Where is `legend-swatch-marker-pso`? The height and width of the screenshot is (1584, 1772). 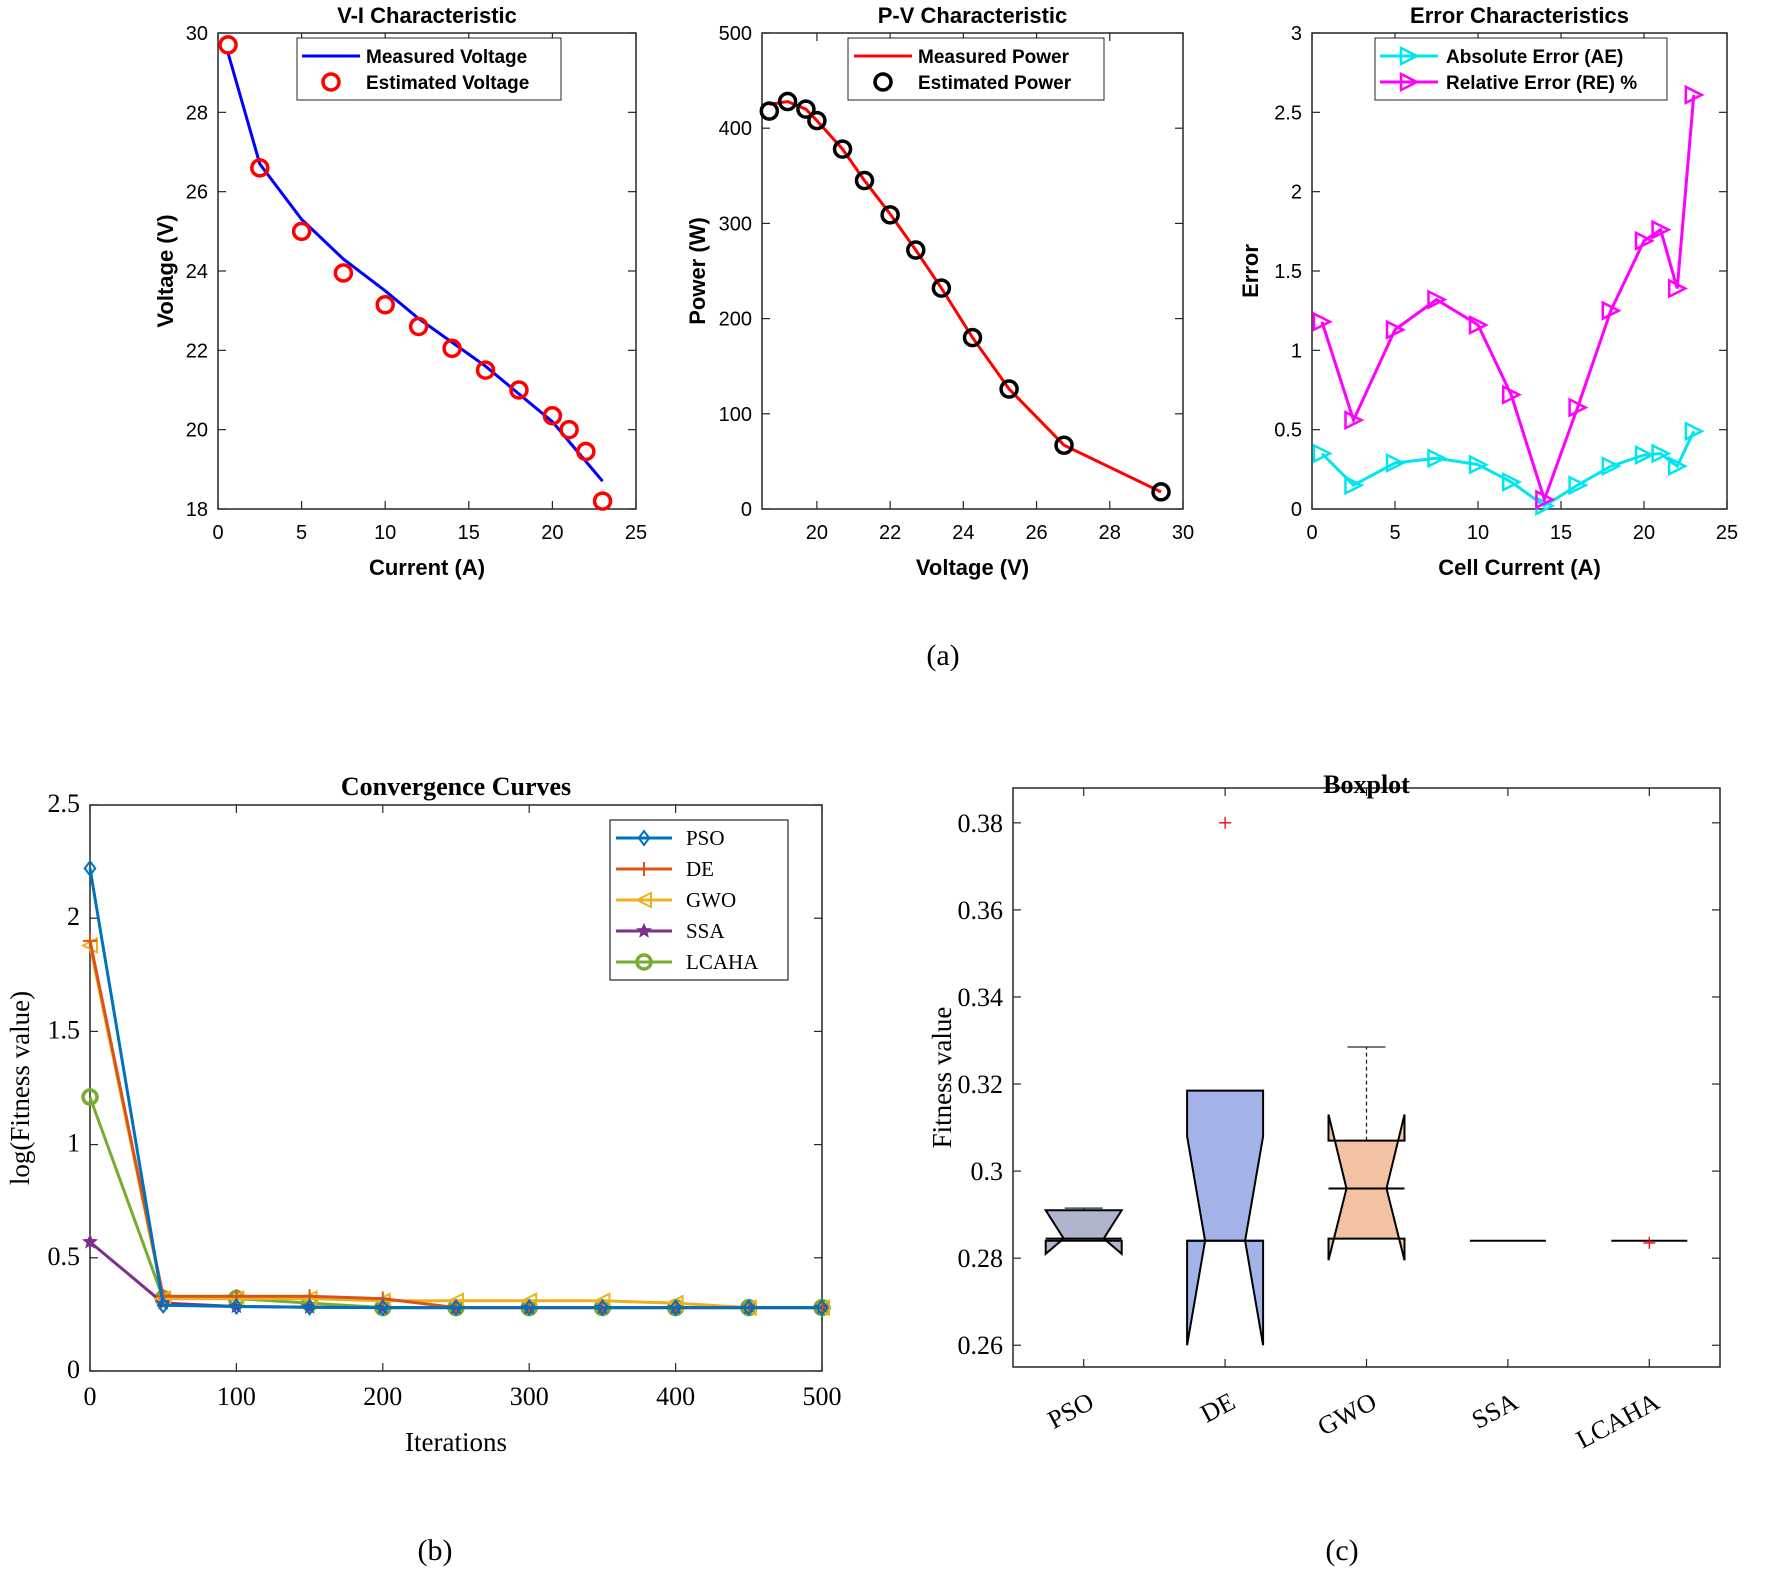
legend-swatch-marker-pso is located at coordinates (644, 838).